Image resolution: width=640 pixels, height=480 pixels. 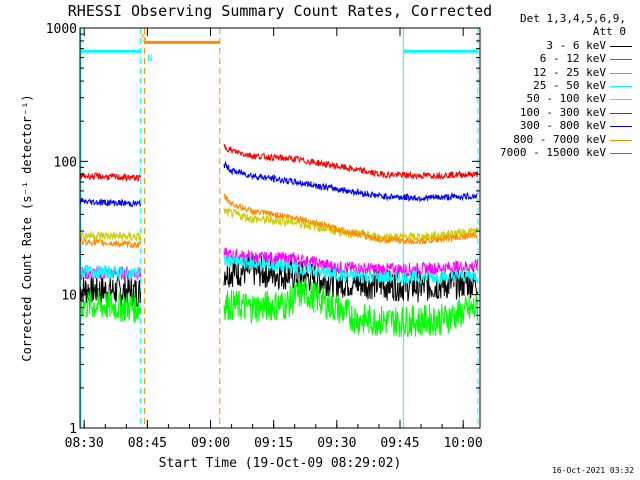 What do you see at coordinates (210, 443) in the screenshot?
I see `x-tick-label-2: 09:00` at bounding box center [210, 443].